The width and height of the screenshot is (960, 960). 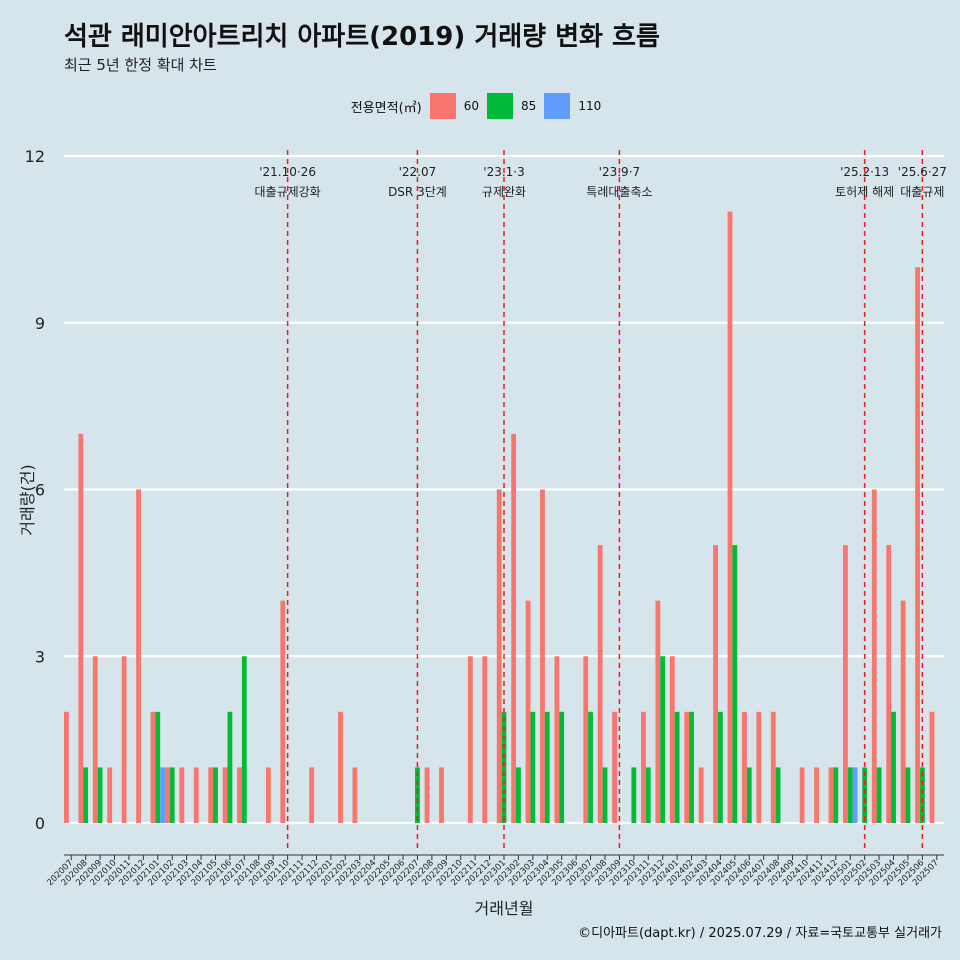 I want to click on legend-item-110: 110, so click(x=572, y=106).